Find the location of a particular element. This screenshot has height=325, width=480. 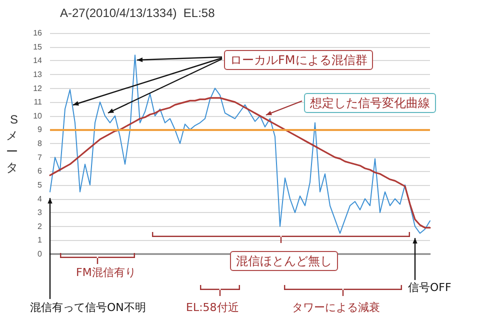

y-tick-label: 1 is located at coordinates (40, 240).